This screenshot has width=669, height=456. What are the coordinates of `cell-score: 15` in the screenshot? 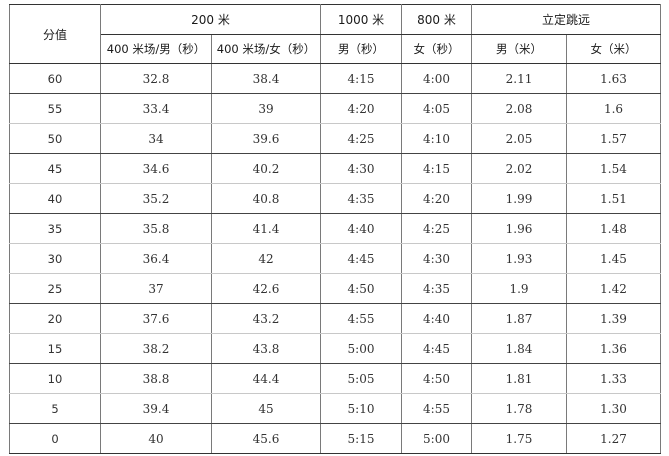 It's located at (55, 348).